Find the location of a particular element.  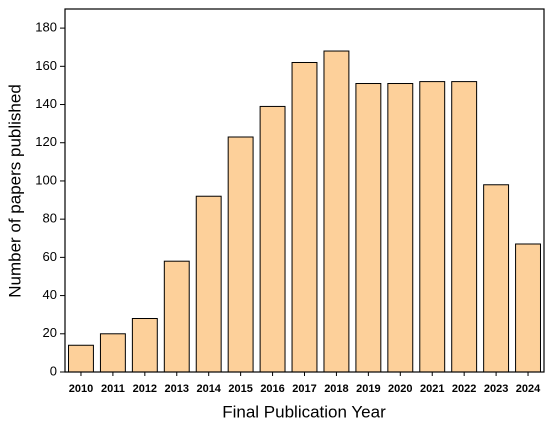

x-tick-label: 2011 is located at coordinates (113, 389).